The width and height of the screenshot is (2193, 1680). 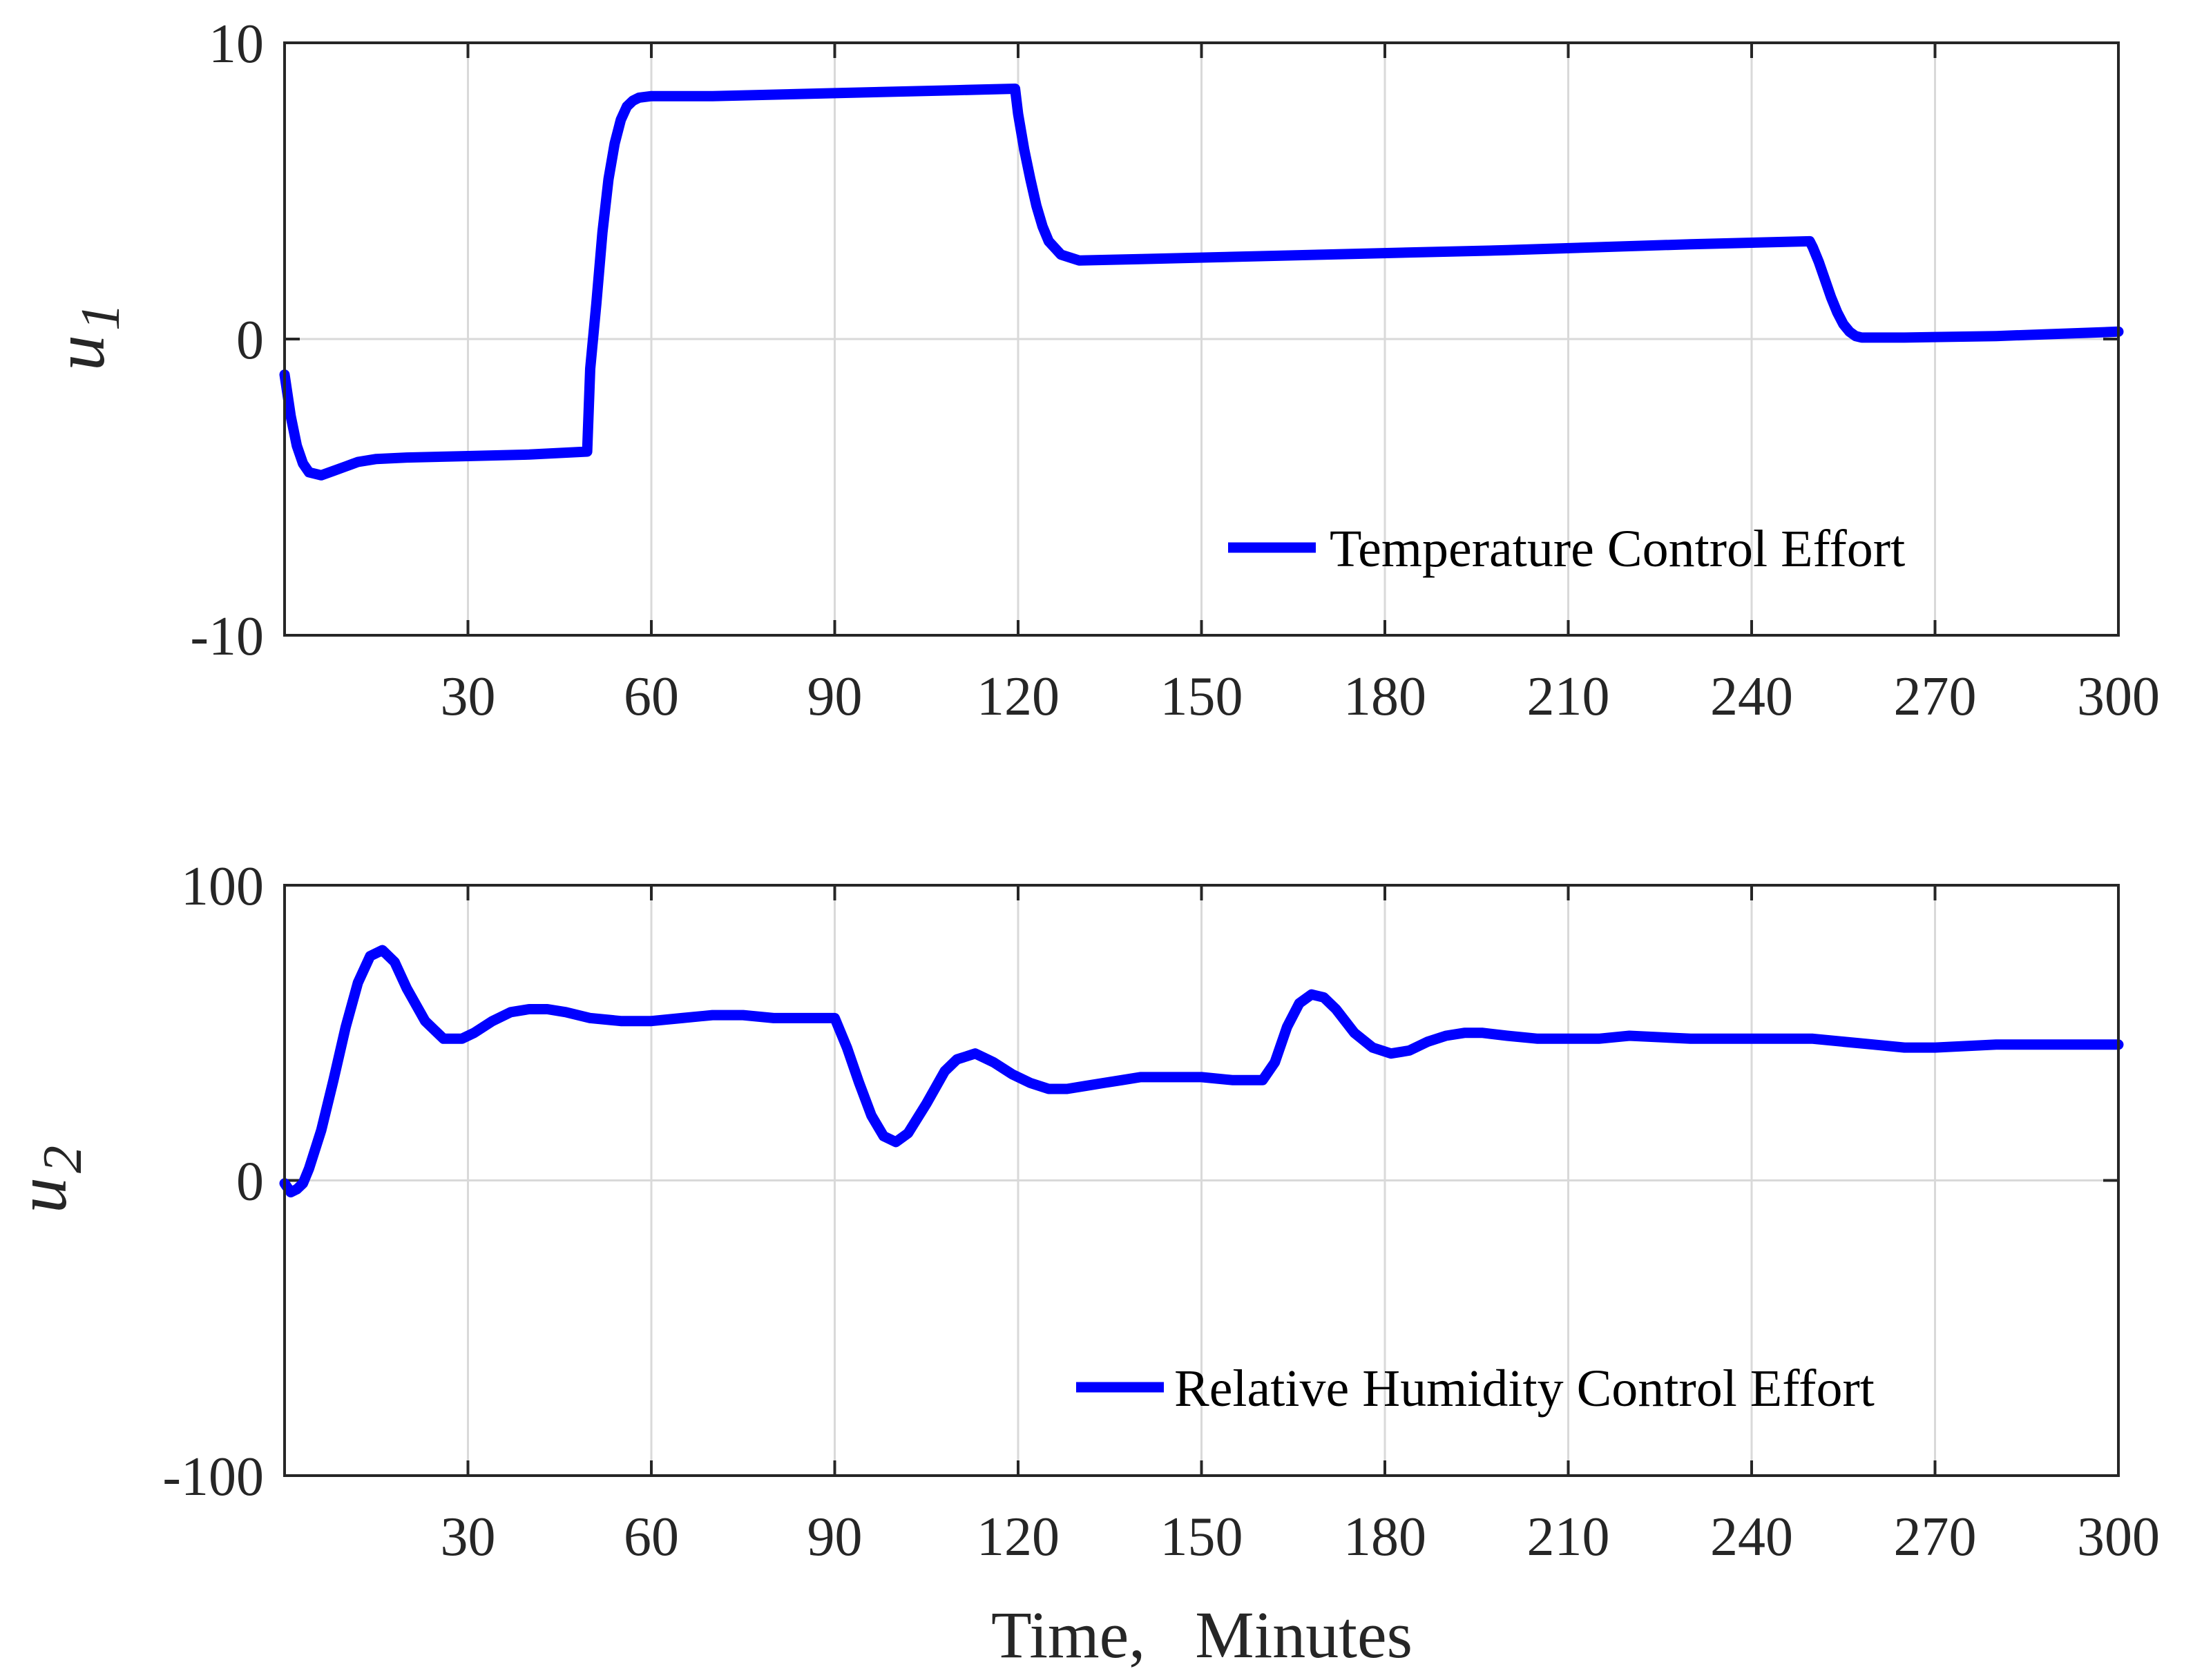 I want to click on y-axis-label-u1: u1, so click(x=85, y=337).